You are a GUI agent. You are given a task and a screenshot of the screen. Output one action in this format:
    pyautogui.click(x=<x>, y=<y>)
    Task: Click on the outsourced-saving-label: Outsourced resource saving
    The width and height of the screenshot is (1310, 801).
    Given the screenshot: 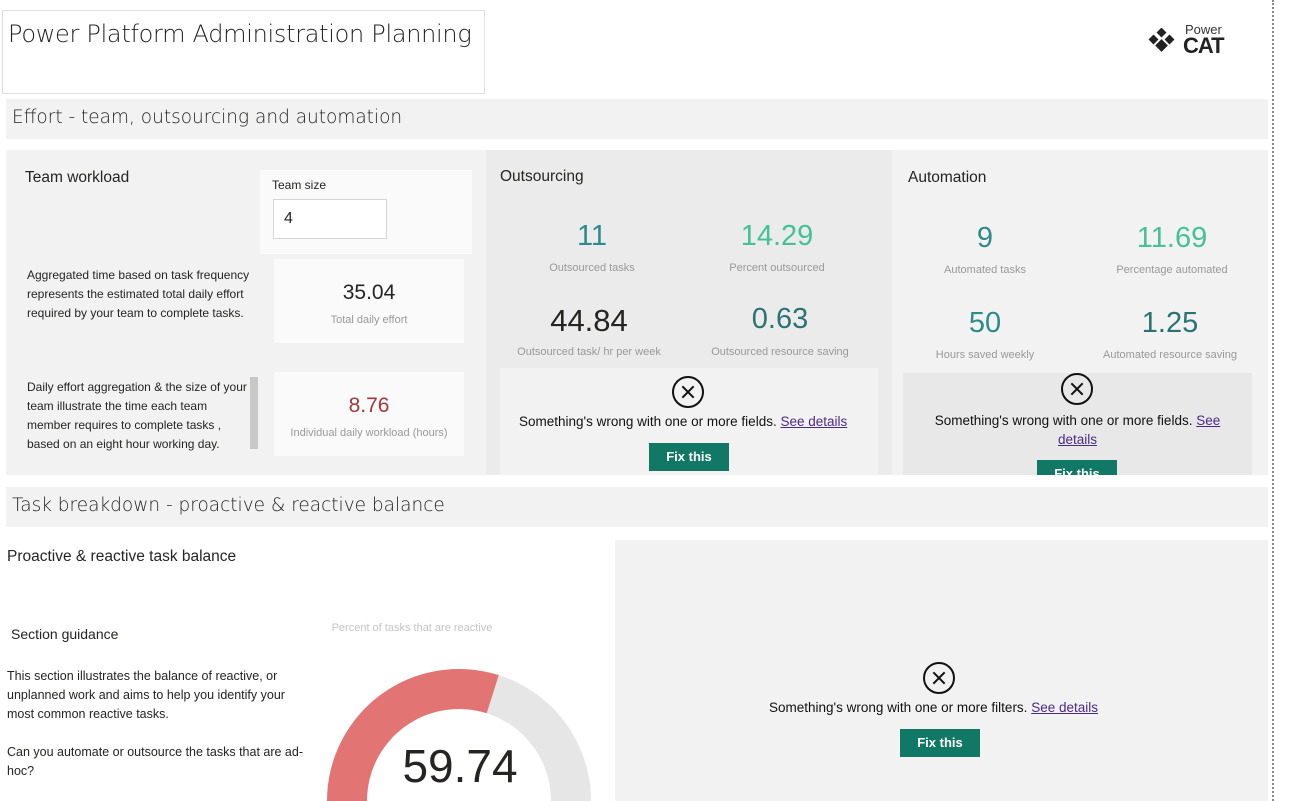 What is the action you would take?
    pyautogui.click(x=780, y=352)
    